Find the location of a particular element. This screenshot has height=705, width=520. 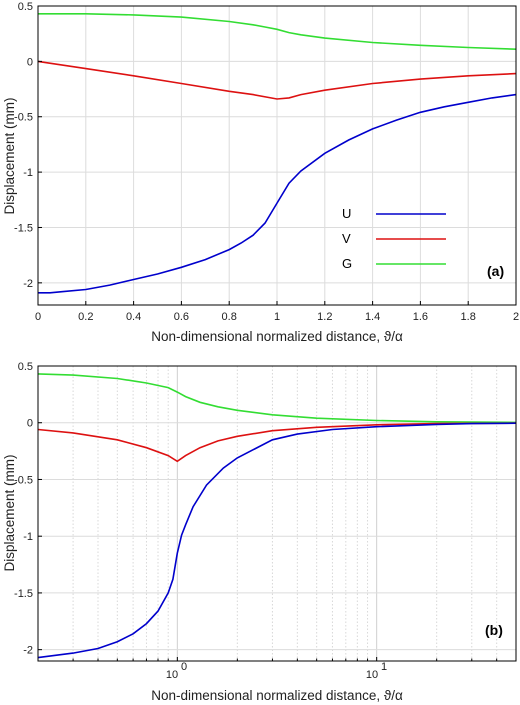

panel-a-x-tick-label: 2 is located at coordinates (516, 317).